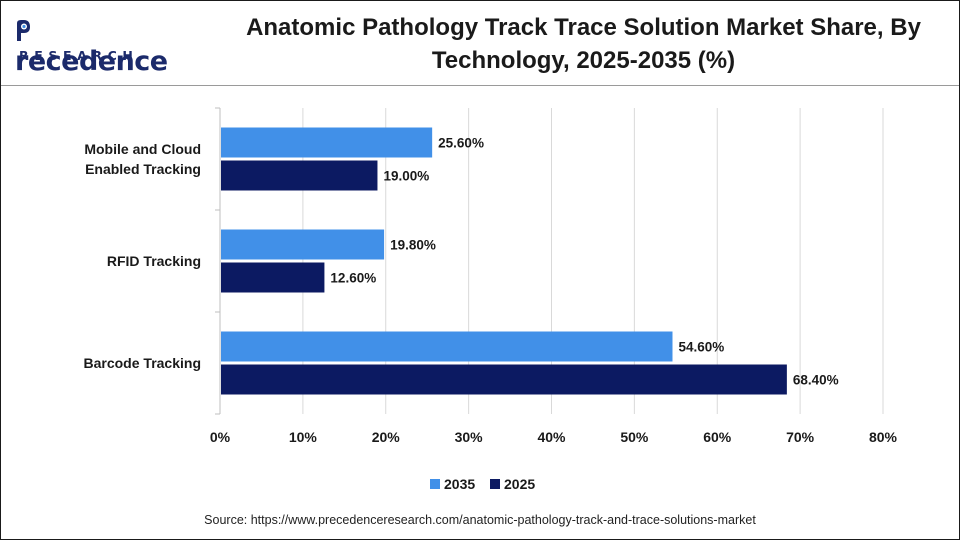 This screenshot has width=960, height=540. Describe the element at coordinates (220, 437) in the screenshot. I see `x-tick-label: 0%` at that location.